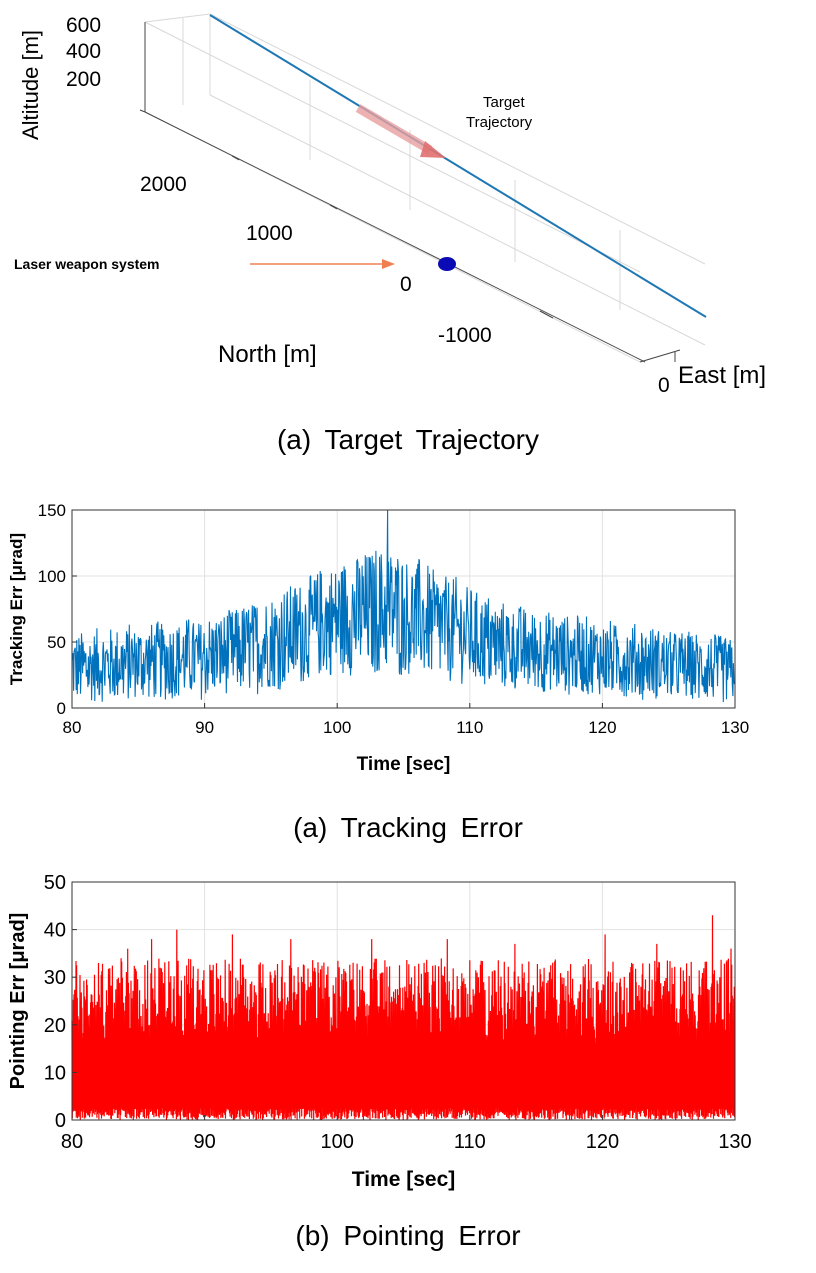  Describe the element at coordinates (52, 576) in the screenshot. I see `y-tick-label: 100` at that location.